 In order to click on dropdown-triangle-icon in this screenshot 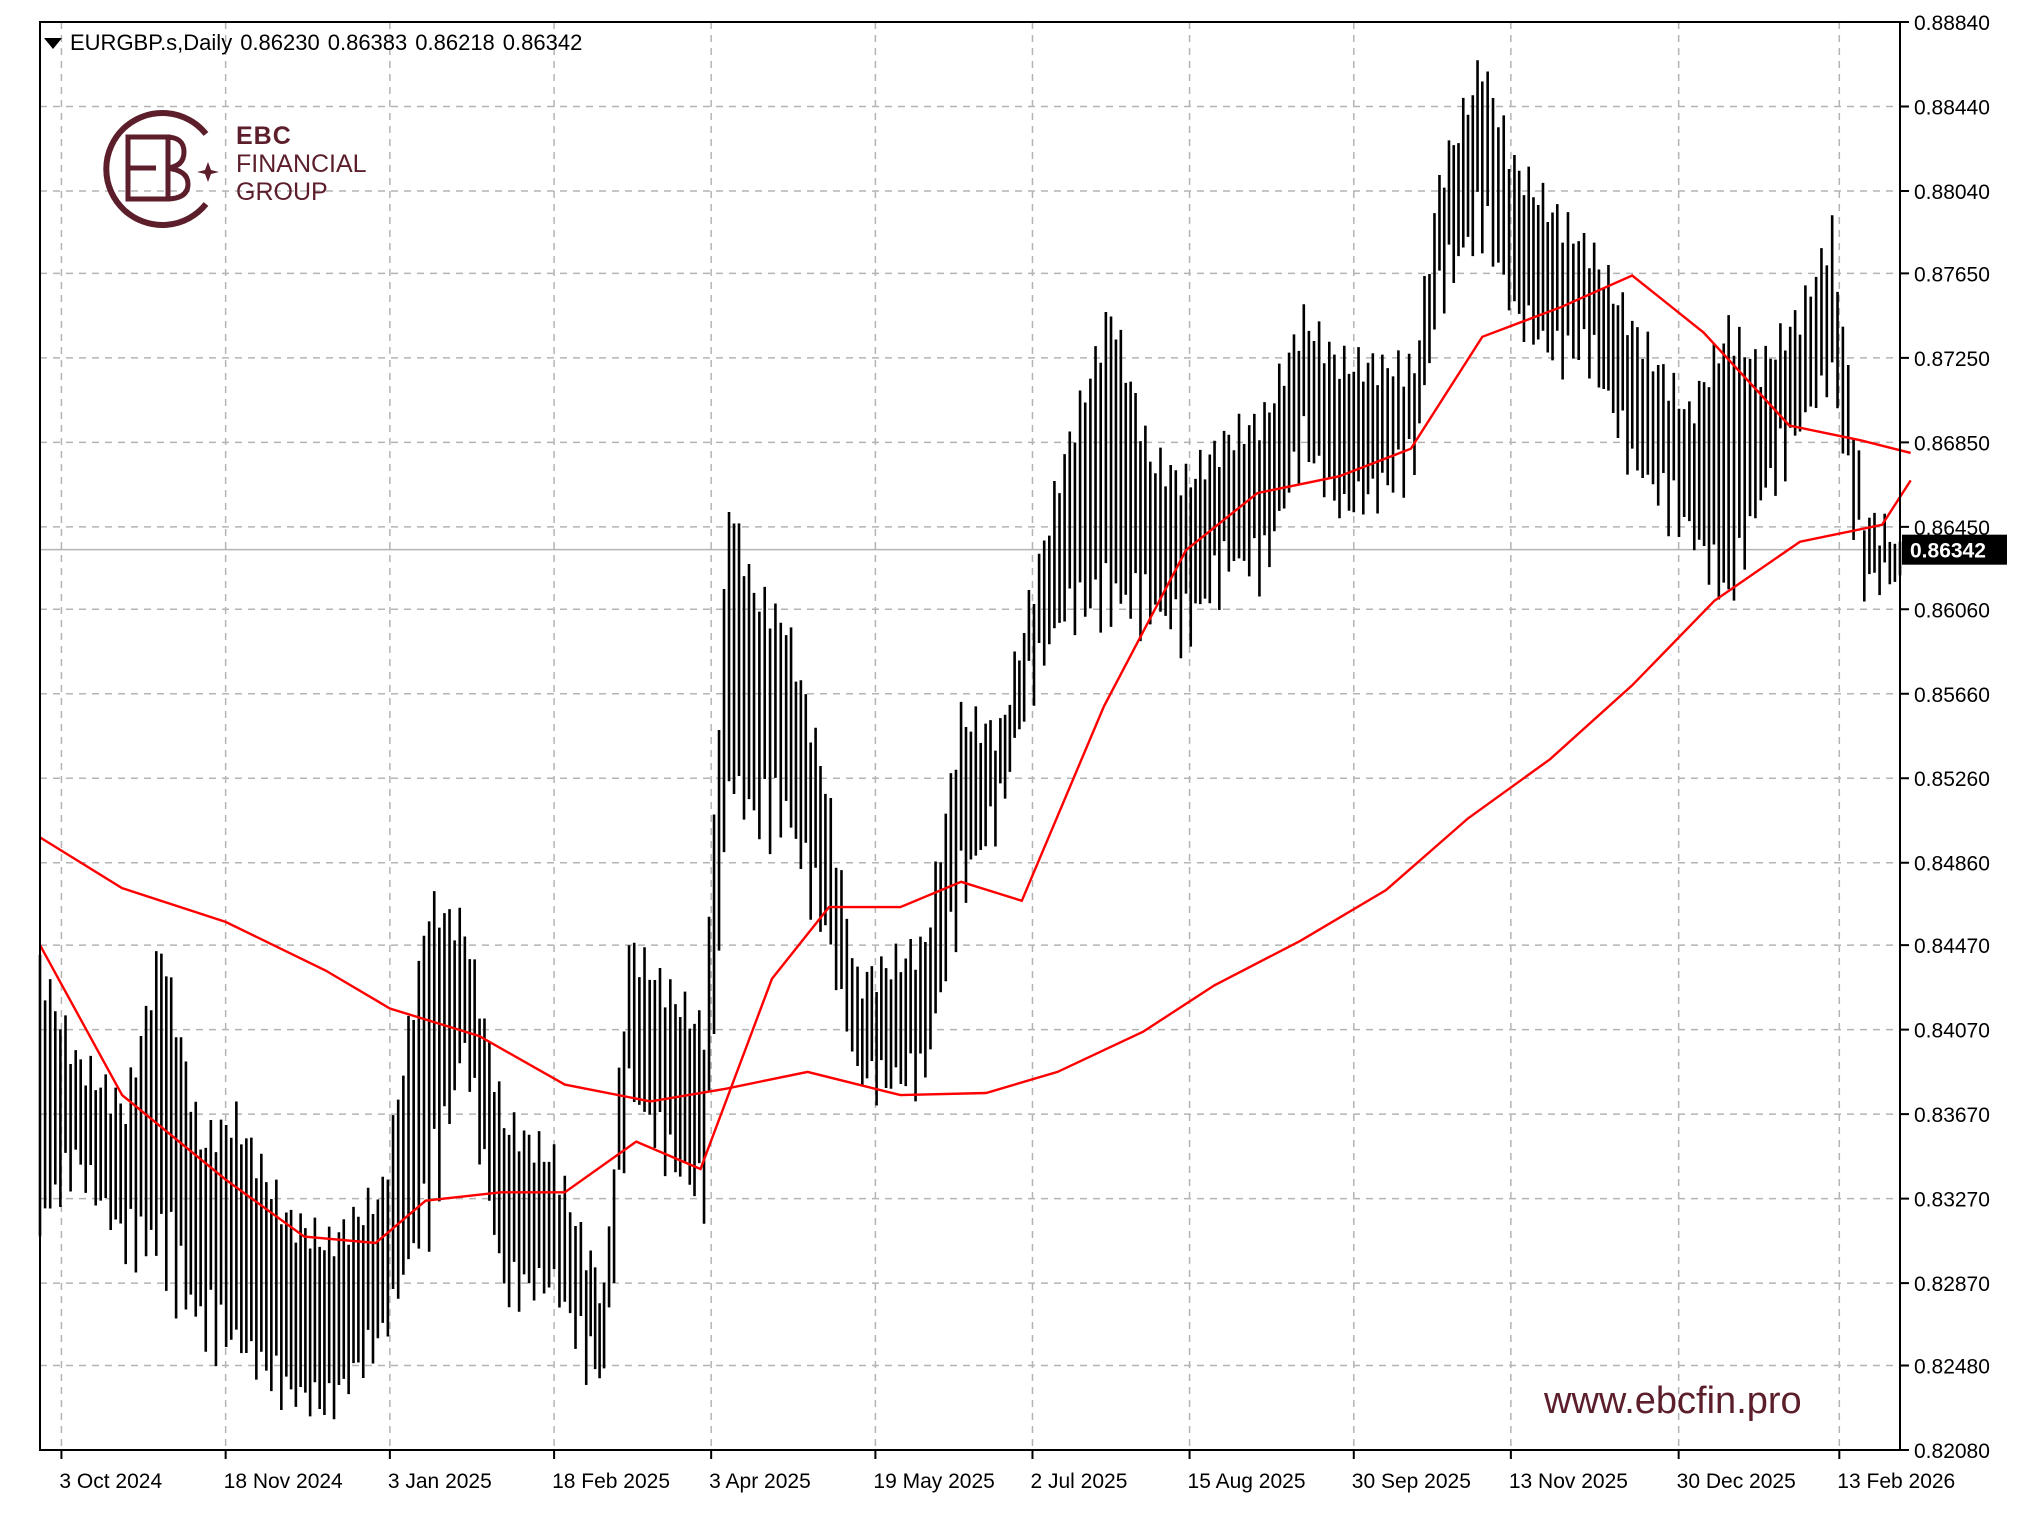, I will do `click(53, 43)`.